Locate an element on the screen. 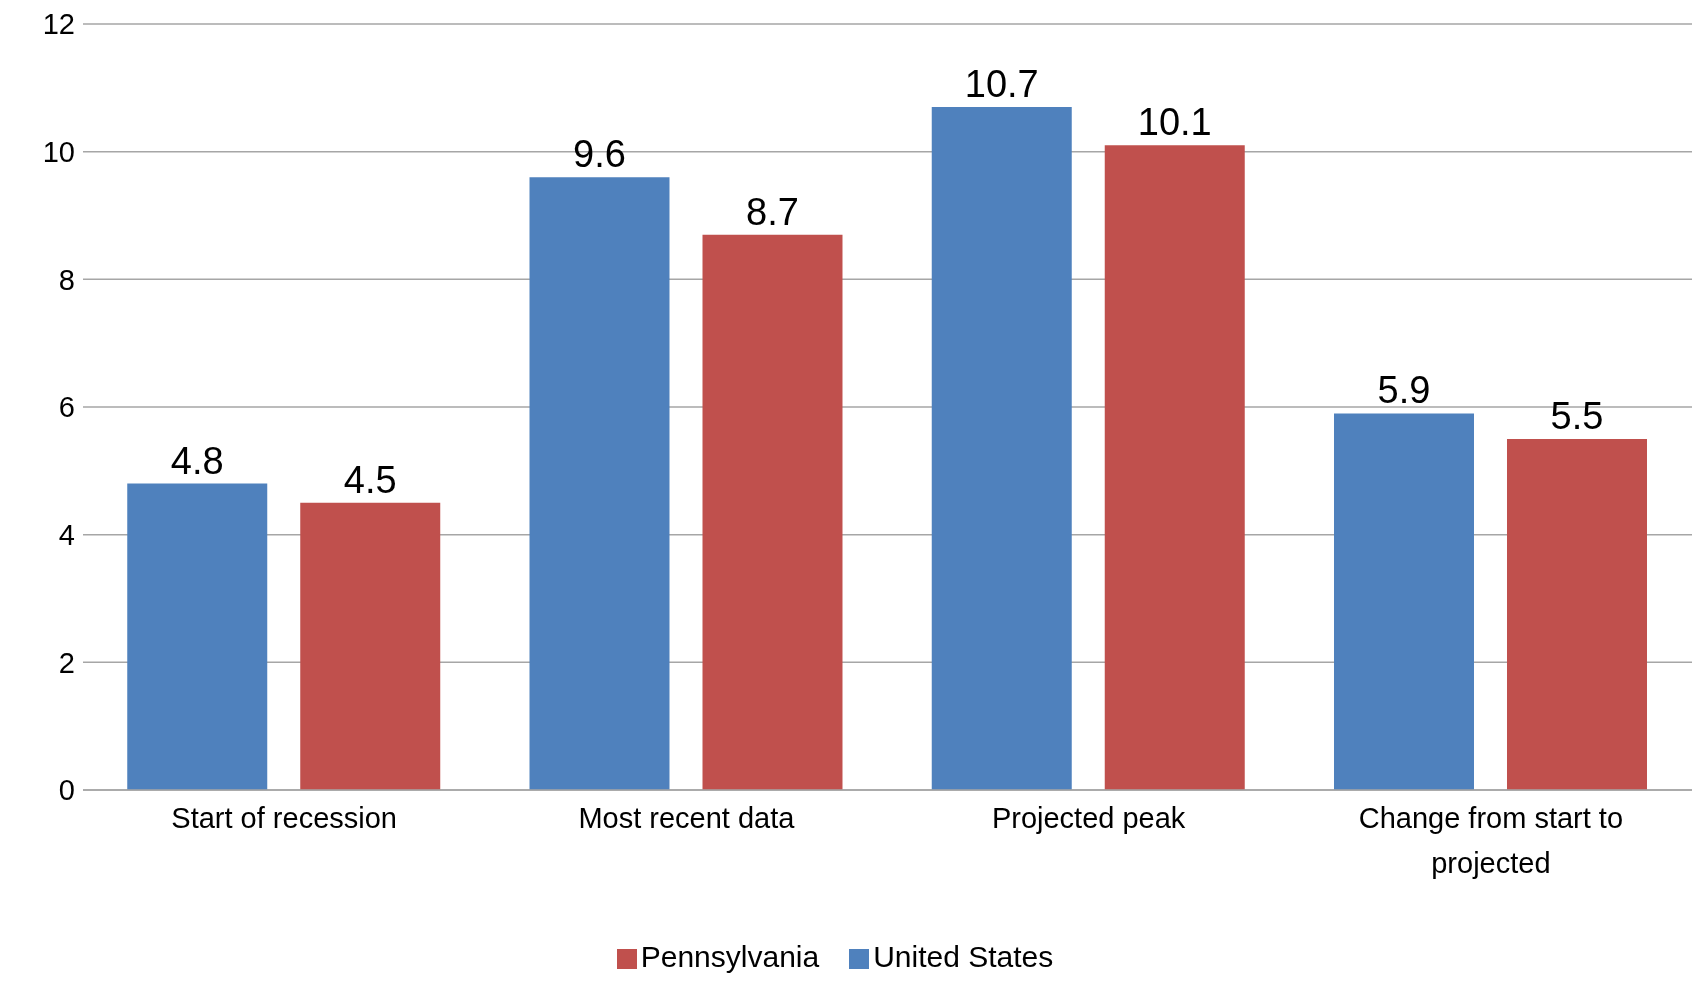 The height and width of the screenshot is (992, 1700). data-label: 10.1 is located at coordinates (1174, 122).